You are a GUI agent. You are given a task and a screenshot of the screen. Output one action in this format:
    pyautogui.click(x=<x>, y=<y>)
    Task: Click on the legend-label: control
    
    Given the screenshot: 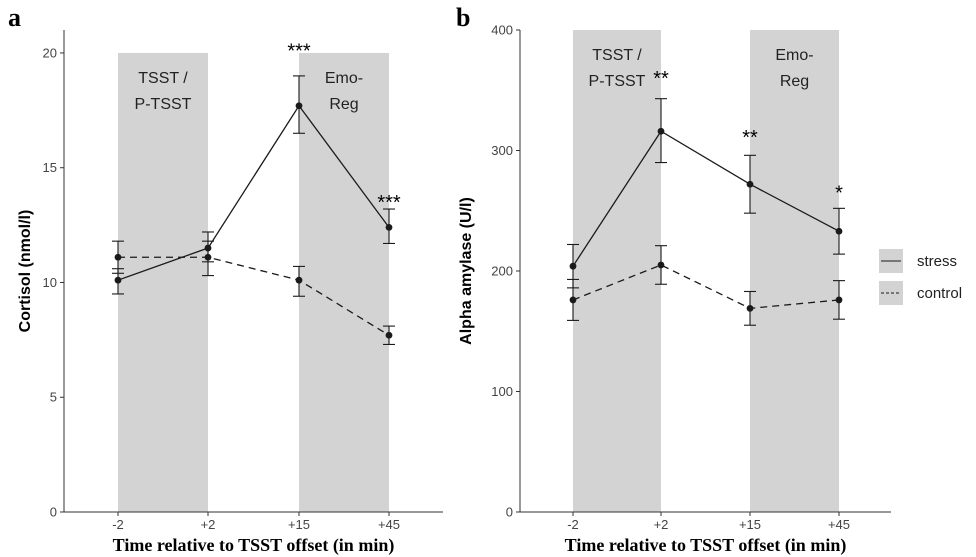 What is the action you would take?
    pyautogui.click(x=939, y=293)
    